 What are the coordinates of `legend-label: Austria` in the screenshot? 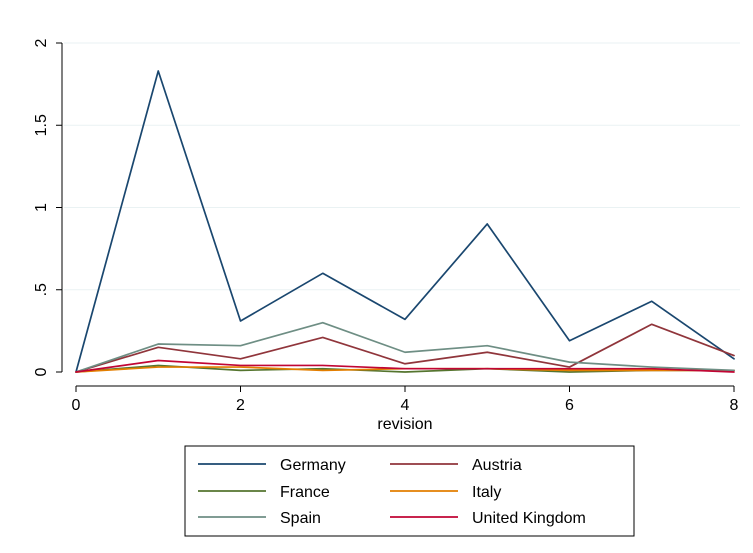 It's located at (497, 465).